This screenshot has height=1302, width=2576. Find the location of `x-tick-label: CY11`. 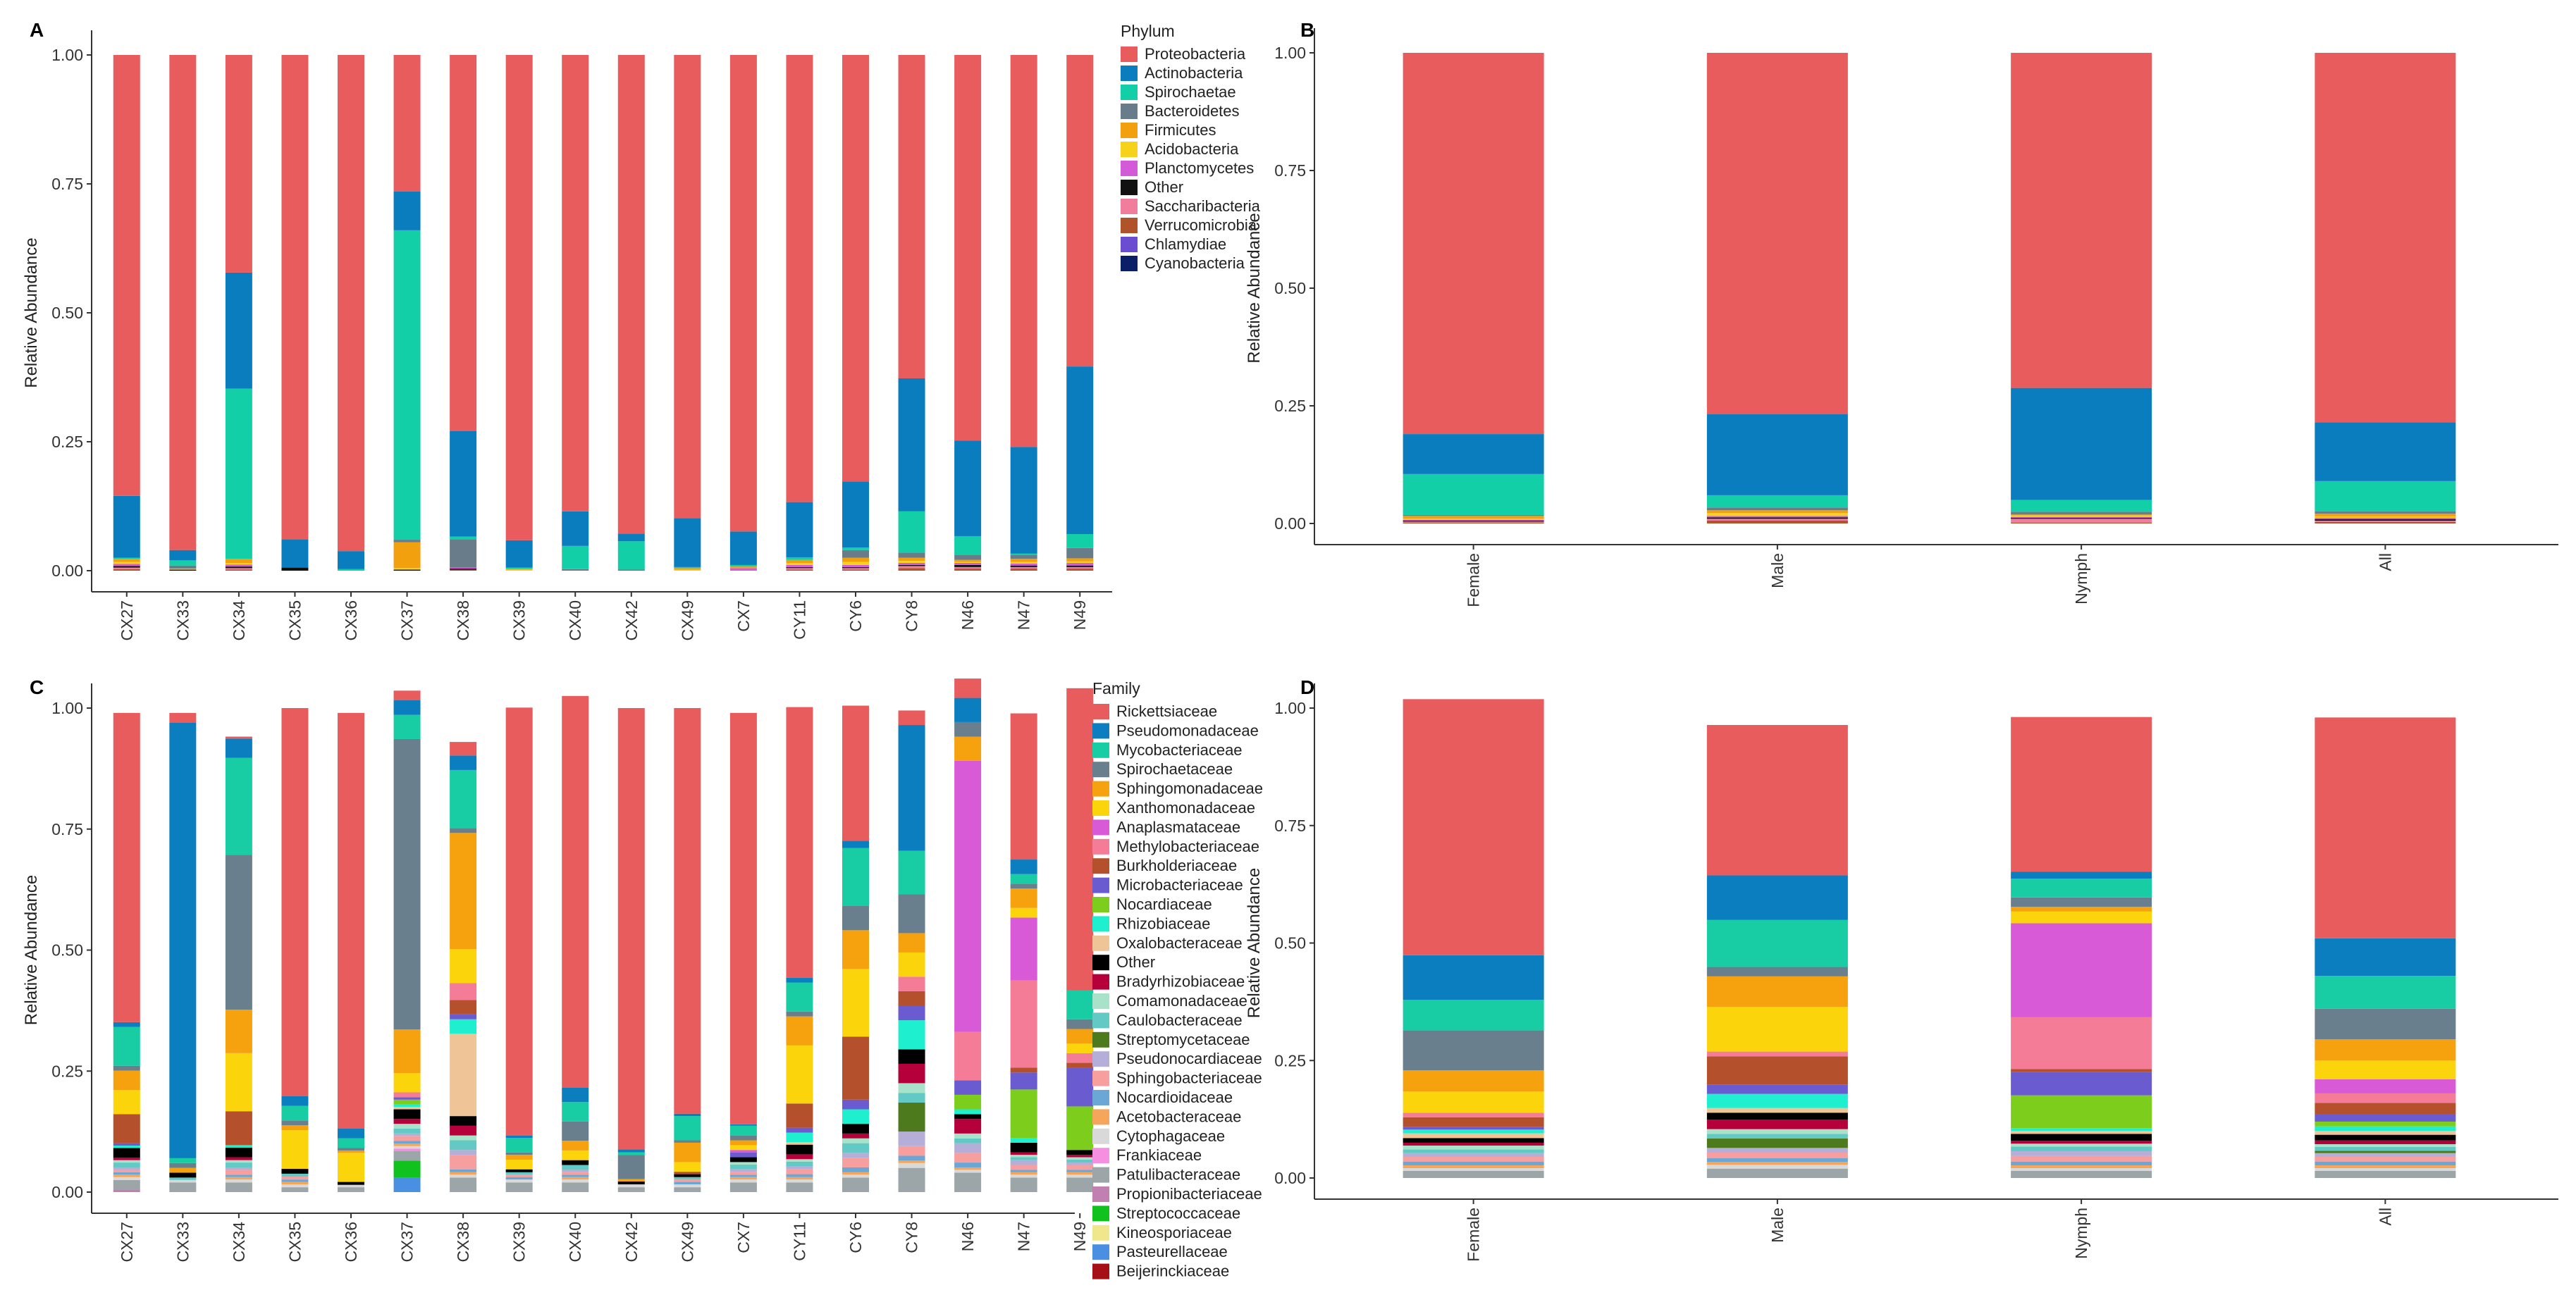

x-tick-label: CY11 is located at coordinates (799, 620).